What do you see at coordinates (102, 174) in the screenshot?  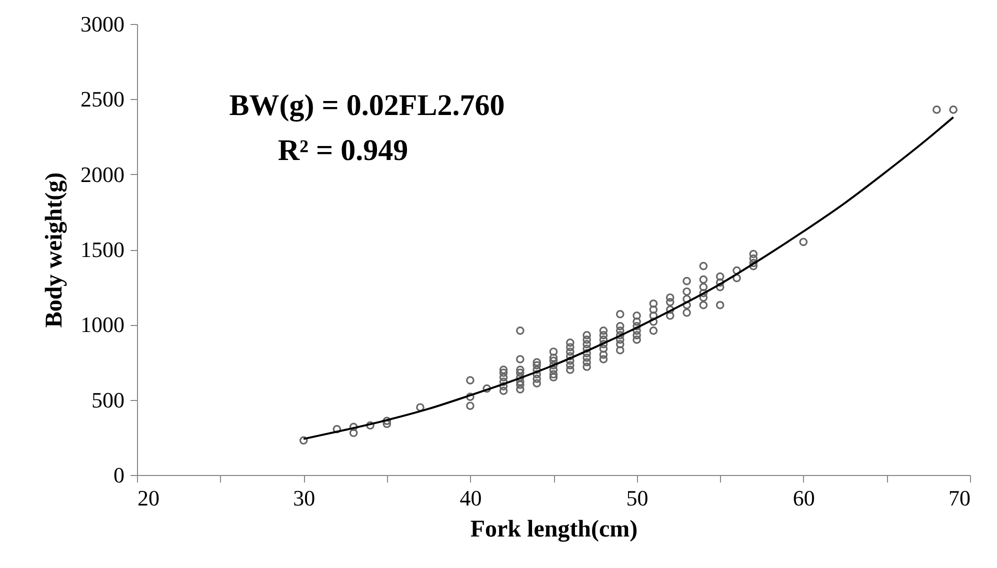 I see `y-tick-label: 2000` at bounding box center [102, 174].